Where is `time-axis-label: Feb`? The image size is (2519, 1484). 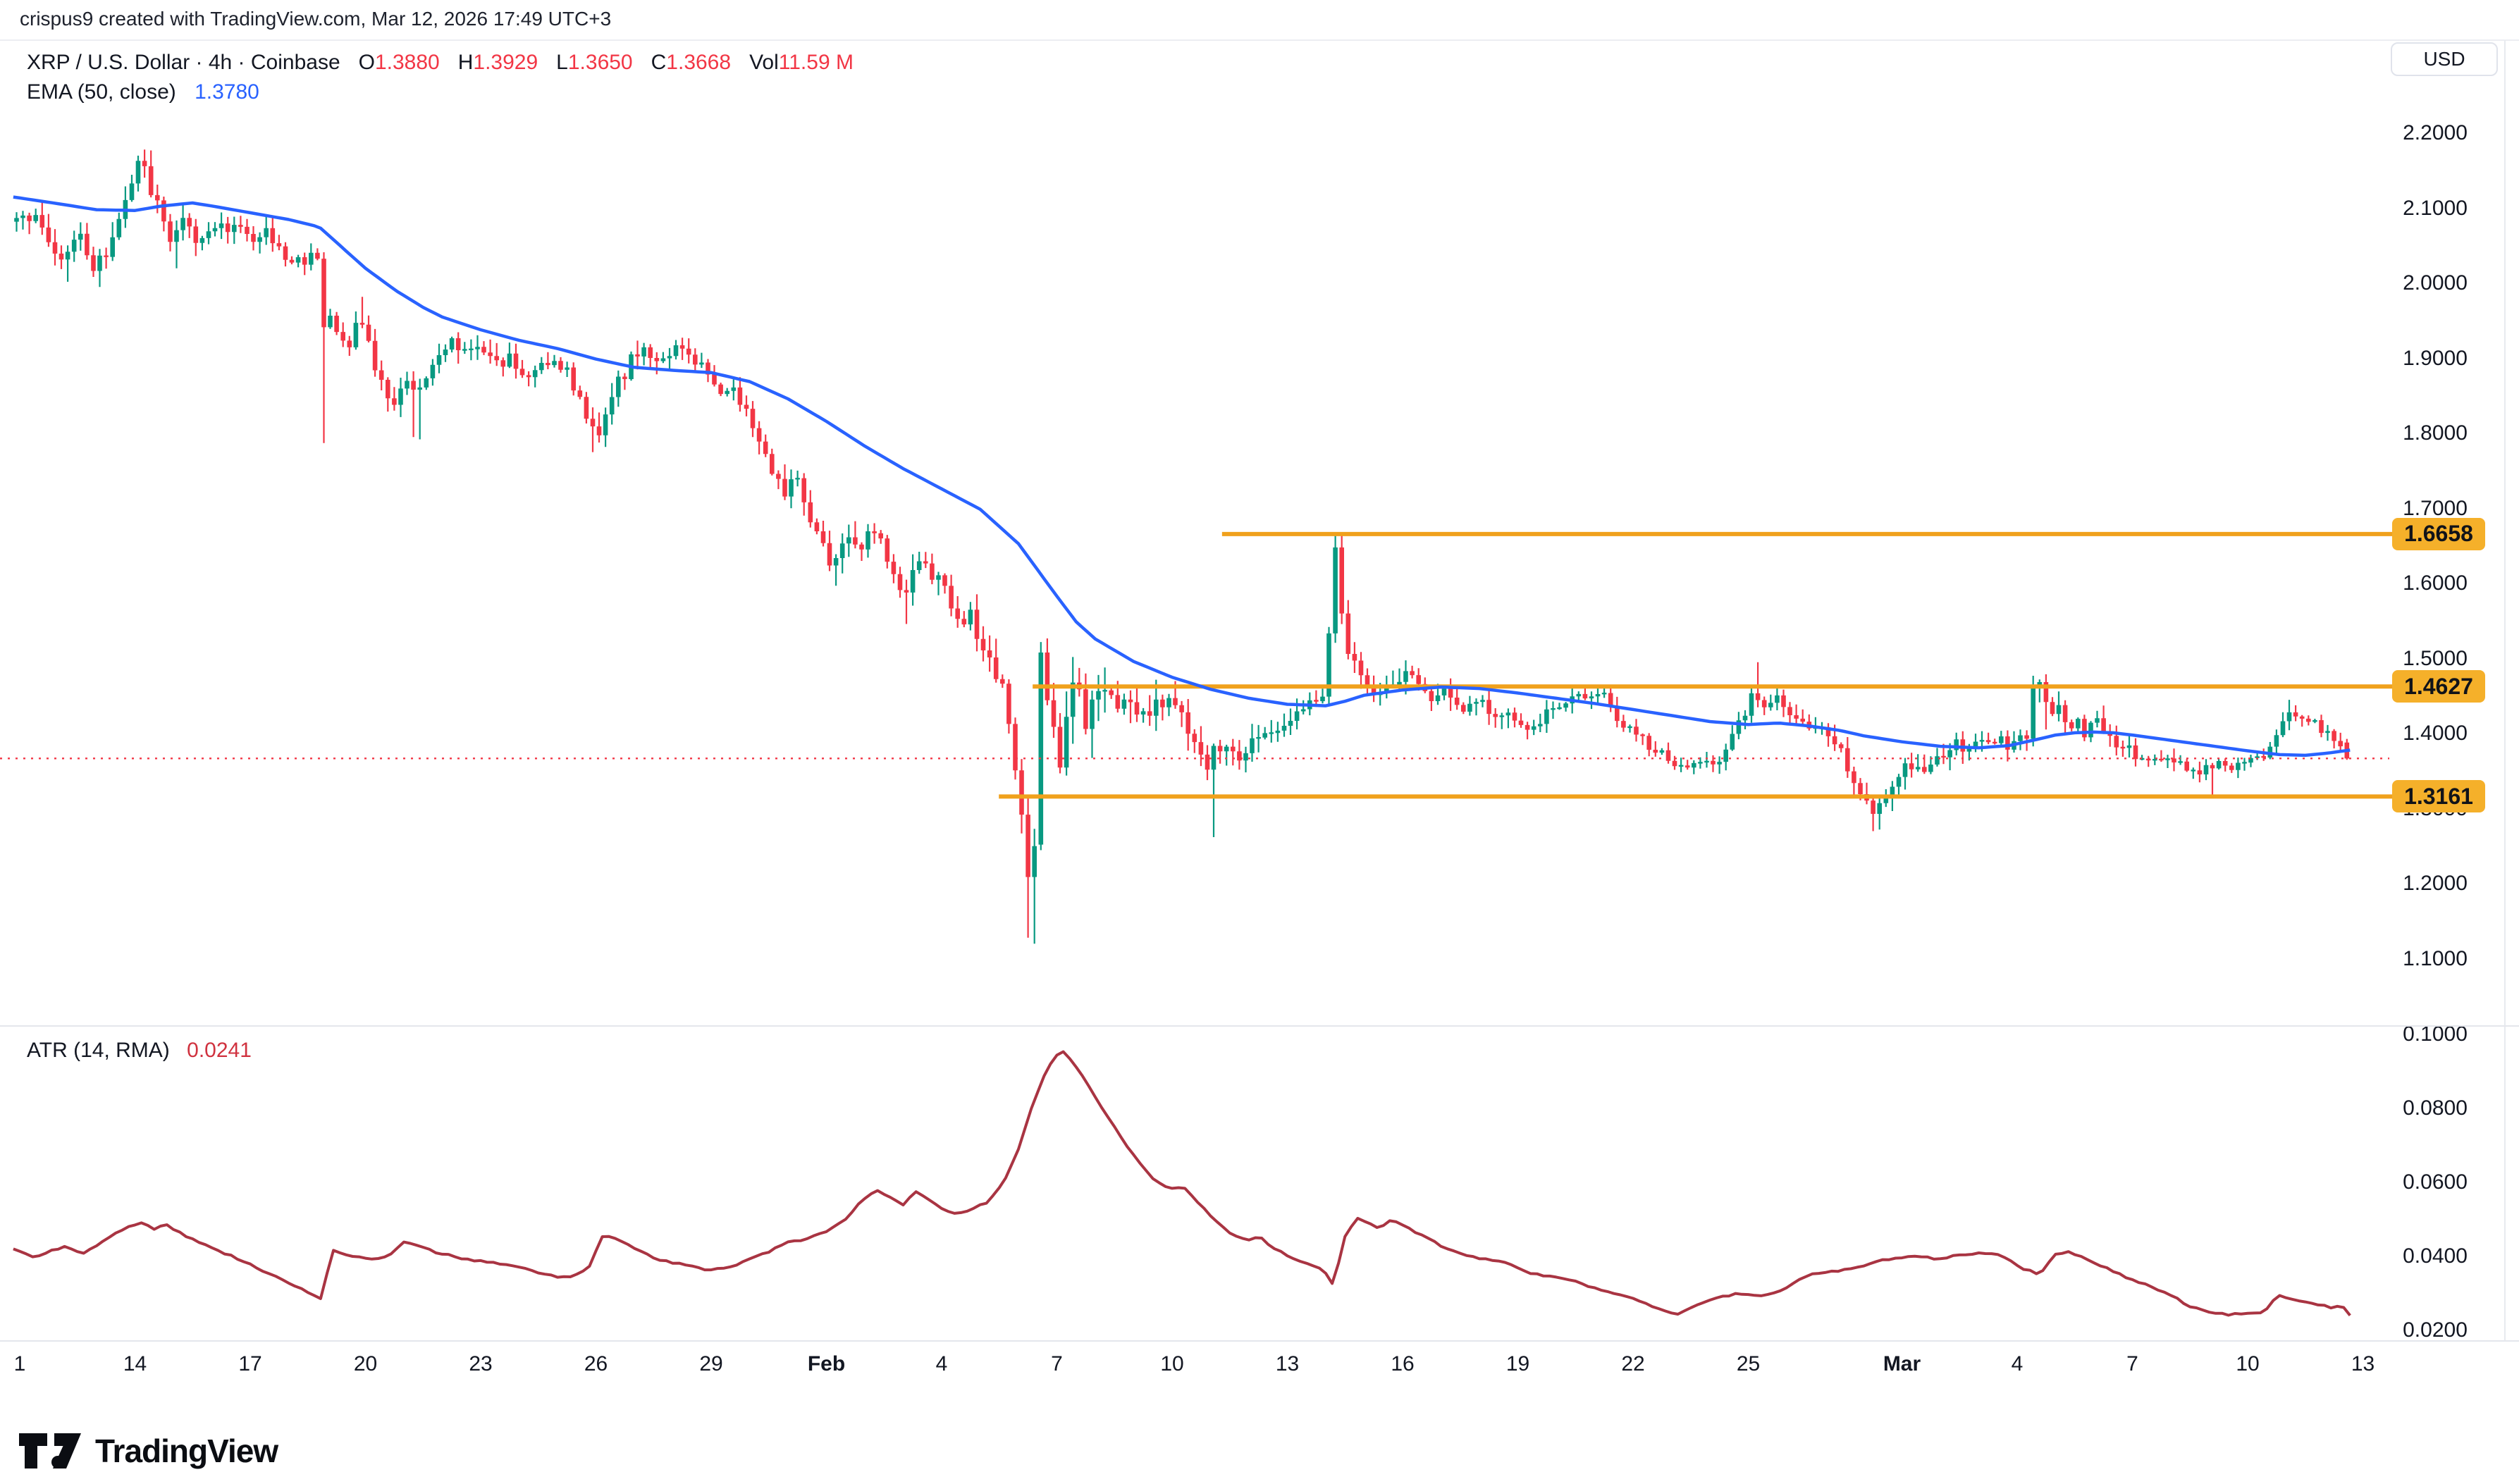
time-axis-label: Feb is located at coordinates (826, 1363).